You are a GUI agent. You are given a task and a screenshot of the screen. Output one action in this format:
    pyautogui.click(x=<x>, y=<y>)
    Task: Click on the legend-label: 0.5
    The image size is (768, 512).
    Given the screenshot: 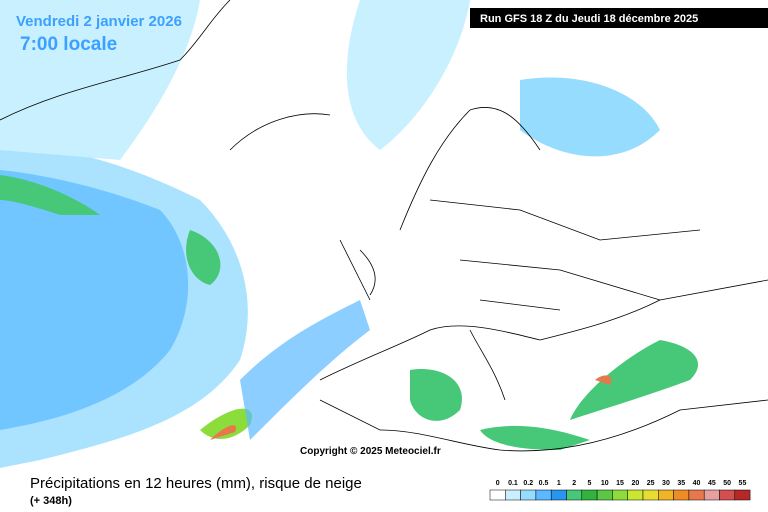 What is the action you would take?
    pyautogui.click(x=544, y=483)
    